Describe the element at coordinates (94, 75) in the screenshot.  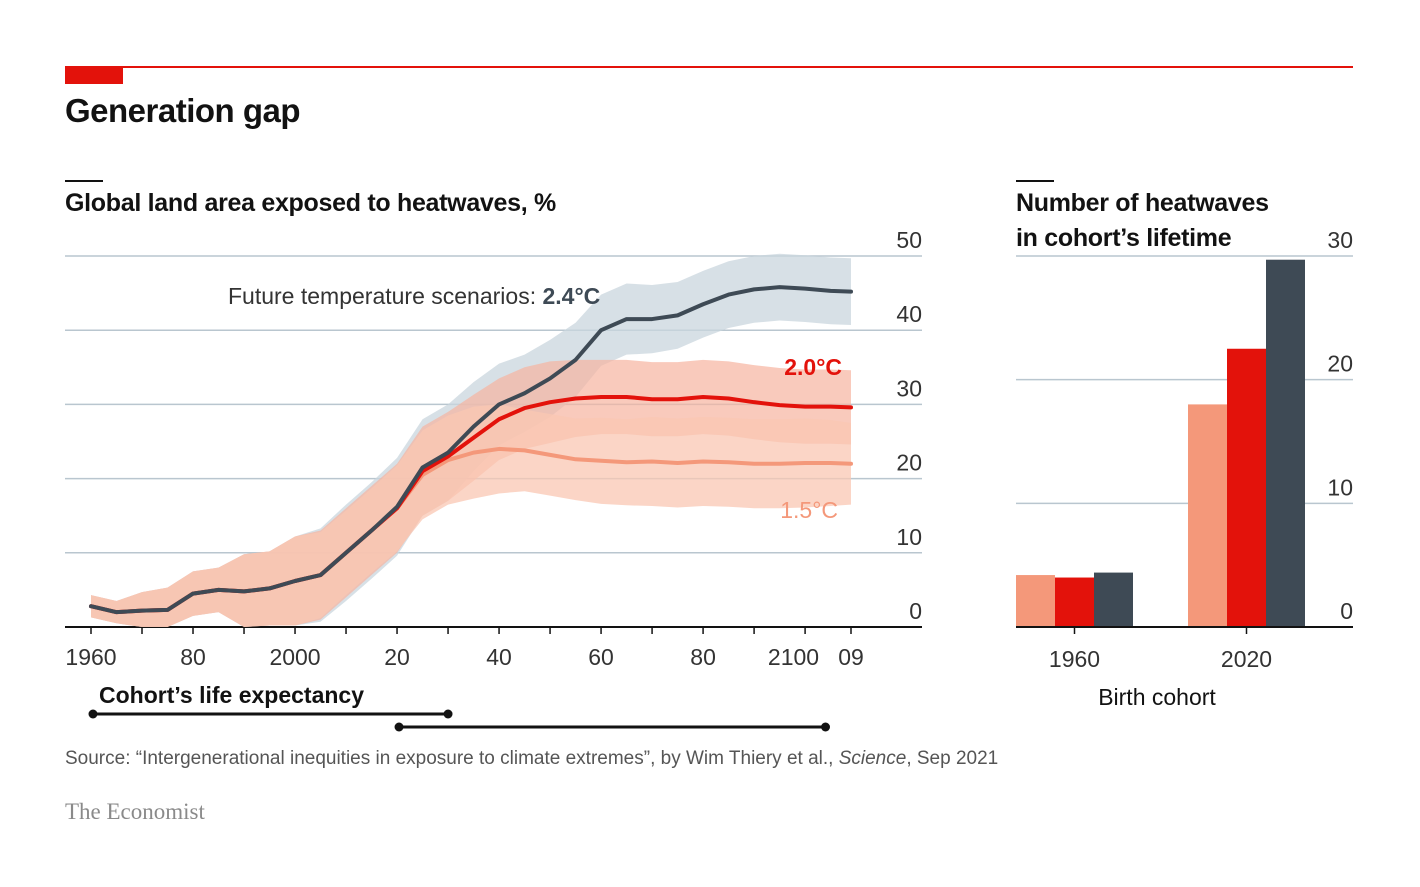
I see `header-red-tab` at that location.